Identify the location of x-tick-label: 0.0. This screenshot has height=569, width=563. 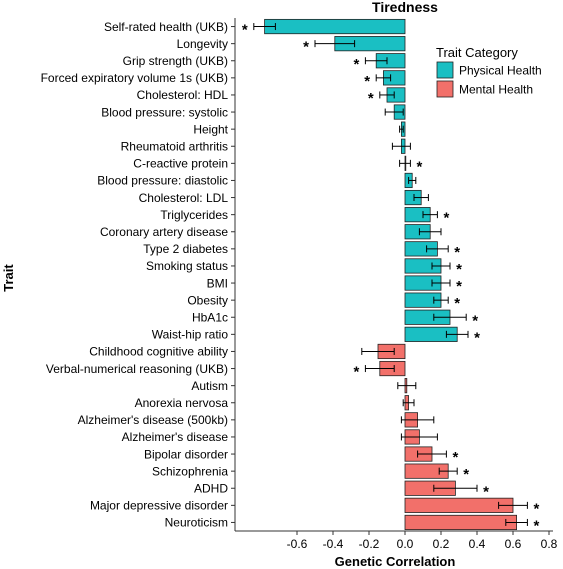
(405, 544).